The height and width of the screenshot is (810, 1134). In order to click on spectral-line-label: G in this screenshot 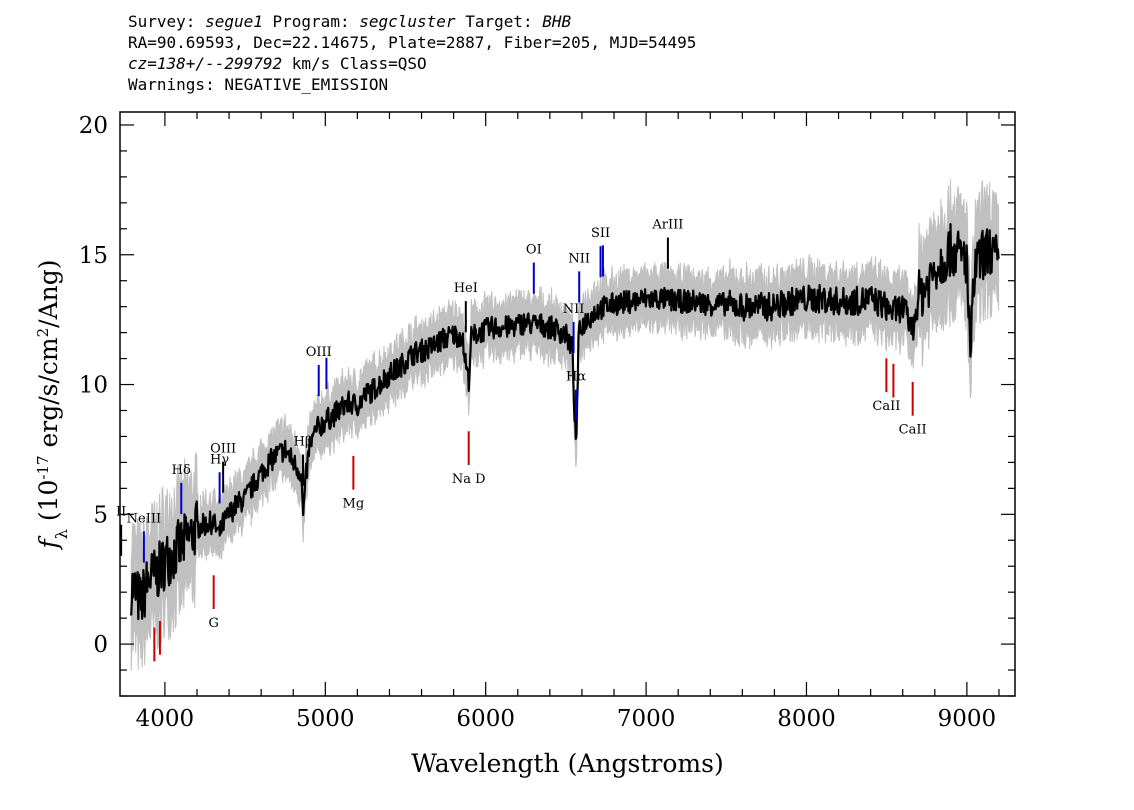, I will do `click(213, 623)`.